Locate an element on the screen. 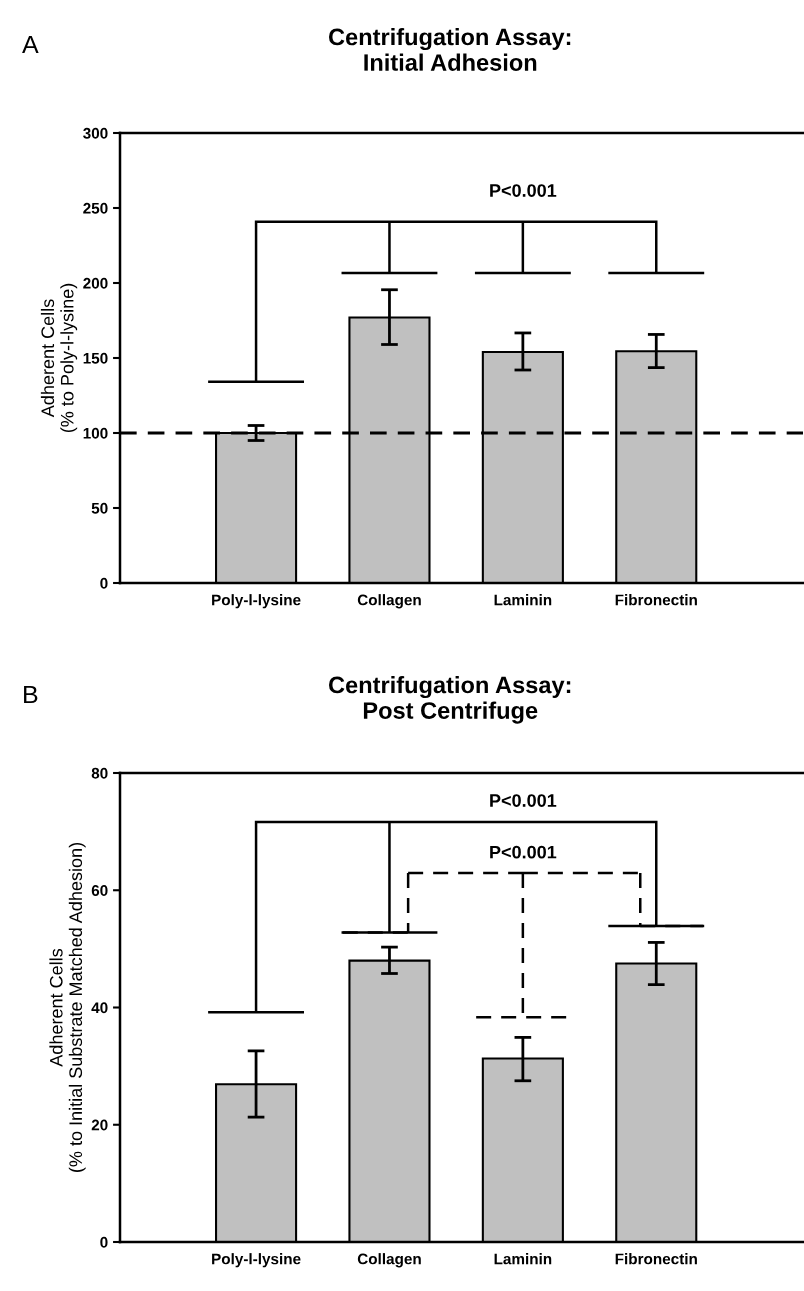 The height and width of the screenshot is (1291, 804). y-axis-title: Adherent Cells (% to Initial Substrate Matched Adhesion) is located at coordinates (67, 1007).